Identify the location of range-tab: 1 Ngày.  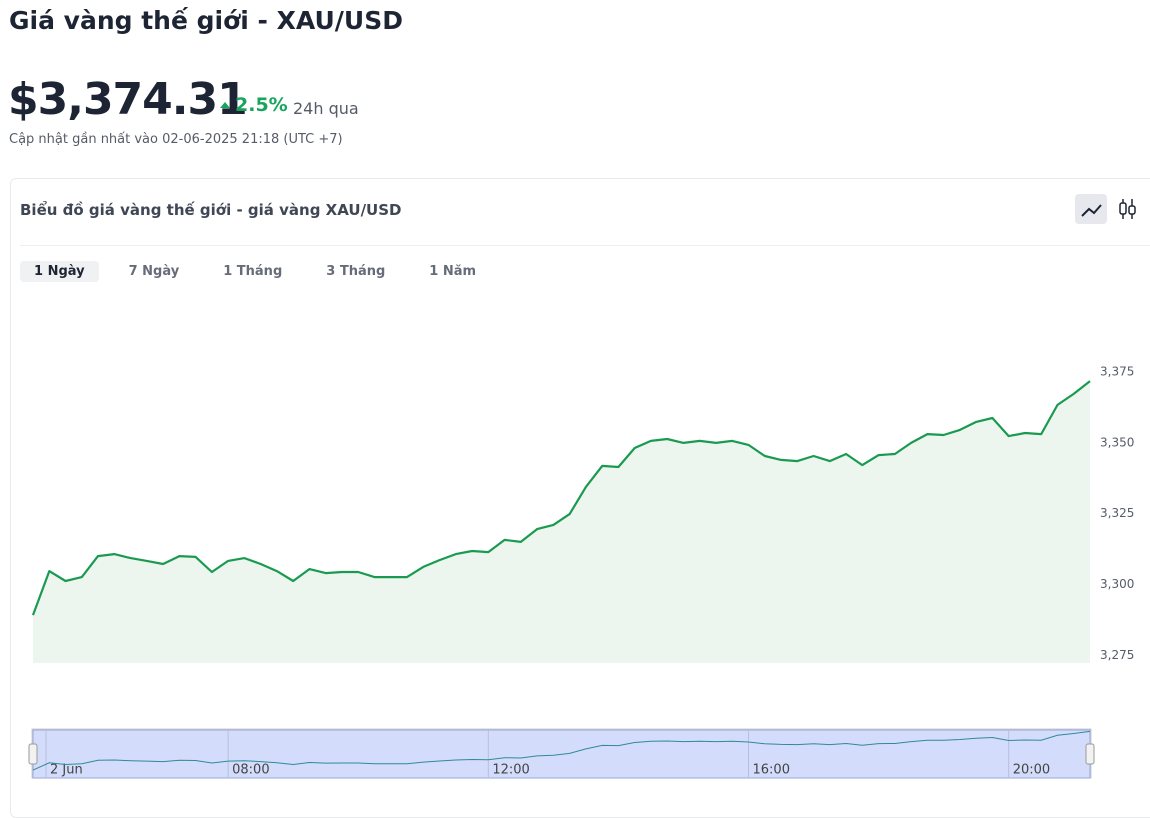
(59, 271).